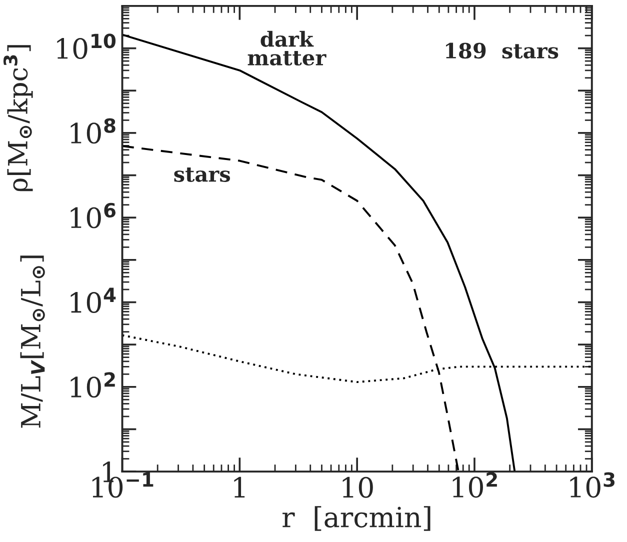 The width and height of the screenshot is (627, 542). I want to click on x-tick-label: 10$^{2}$, so click(474, 485).